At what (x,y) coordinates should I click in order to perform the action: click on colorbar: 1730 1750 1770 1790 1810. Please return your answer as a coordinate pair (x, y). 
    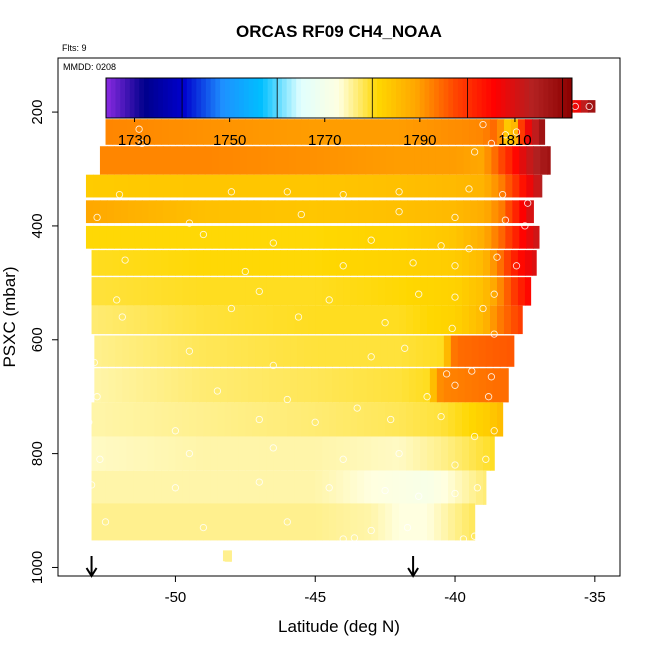
    Looking at the image, I should click on (339, 113).